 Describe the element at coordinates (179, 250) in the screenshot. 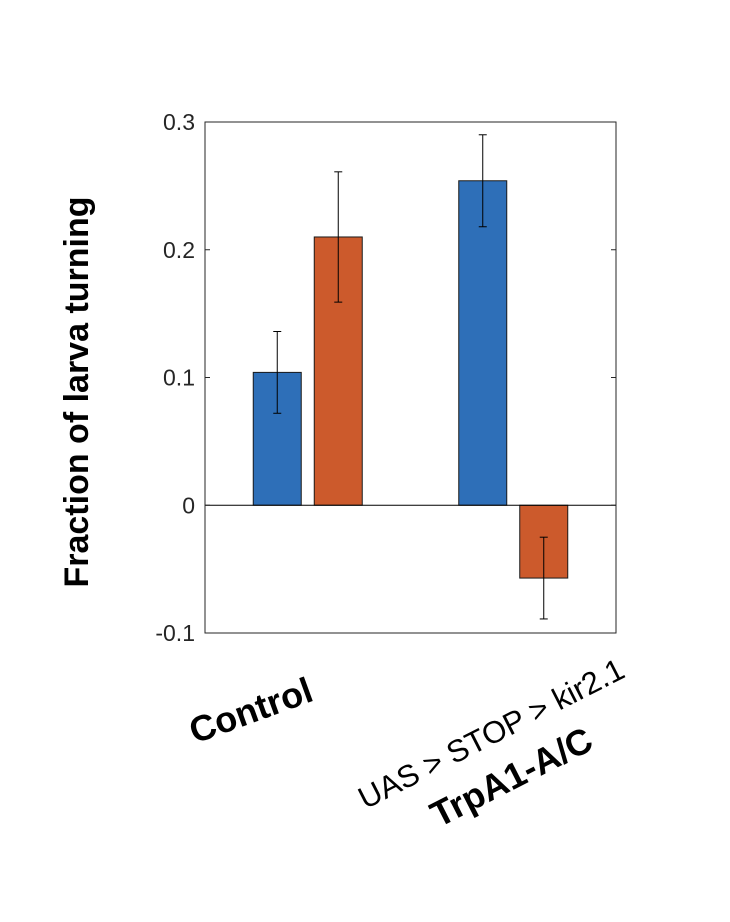

I see `y-tick-label: 0.2` at that location.